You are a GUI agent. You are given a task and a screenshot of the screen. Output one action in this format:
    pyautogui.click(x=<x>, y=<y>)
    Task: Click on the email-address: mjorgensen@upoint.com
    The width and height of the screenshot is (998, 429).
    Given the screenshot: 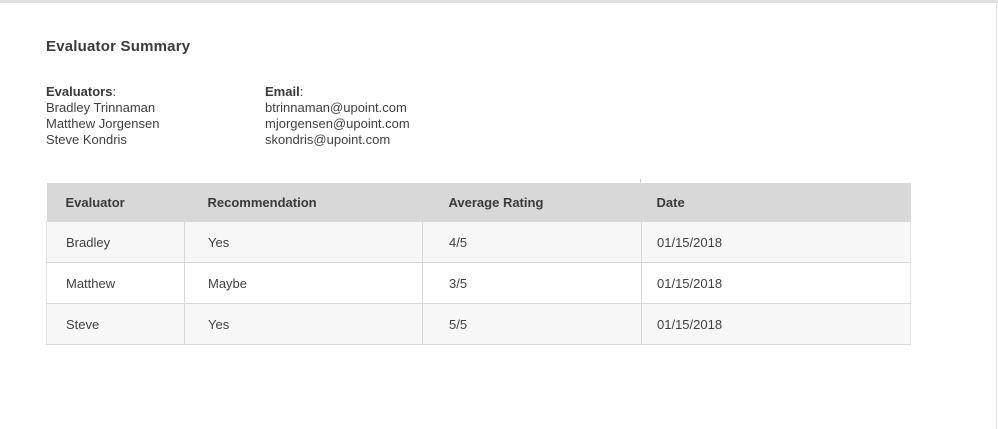 What is the action you would take?
    pyautogui.click(x=337, y=123)
    